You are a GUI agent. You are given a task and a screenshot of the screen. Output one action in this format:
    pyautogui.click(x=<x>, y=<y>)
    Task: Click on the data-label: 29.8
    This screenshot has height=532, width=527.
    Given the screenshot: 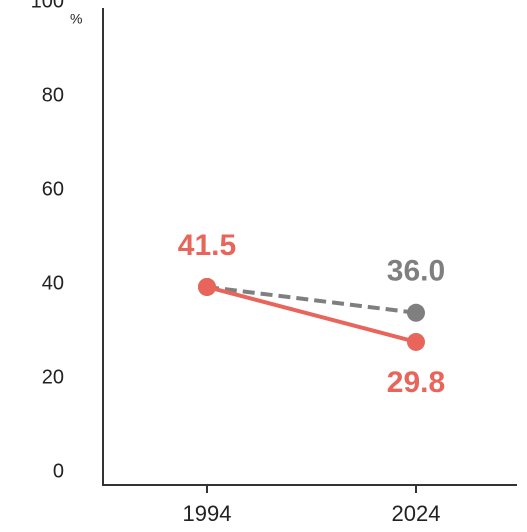 What is the action you would take?
    pyautogui.click(x=416, y=382)
    